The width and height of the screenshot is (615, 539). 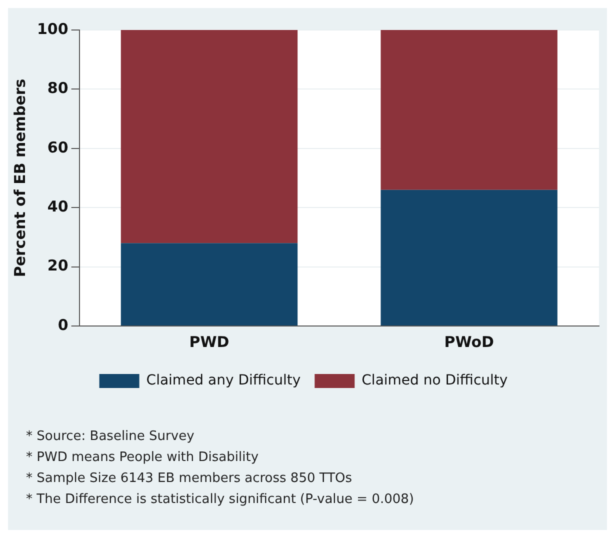 I want to click on text: * PWD means People with Disability, so click(x=143, y=458).